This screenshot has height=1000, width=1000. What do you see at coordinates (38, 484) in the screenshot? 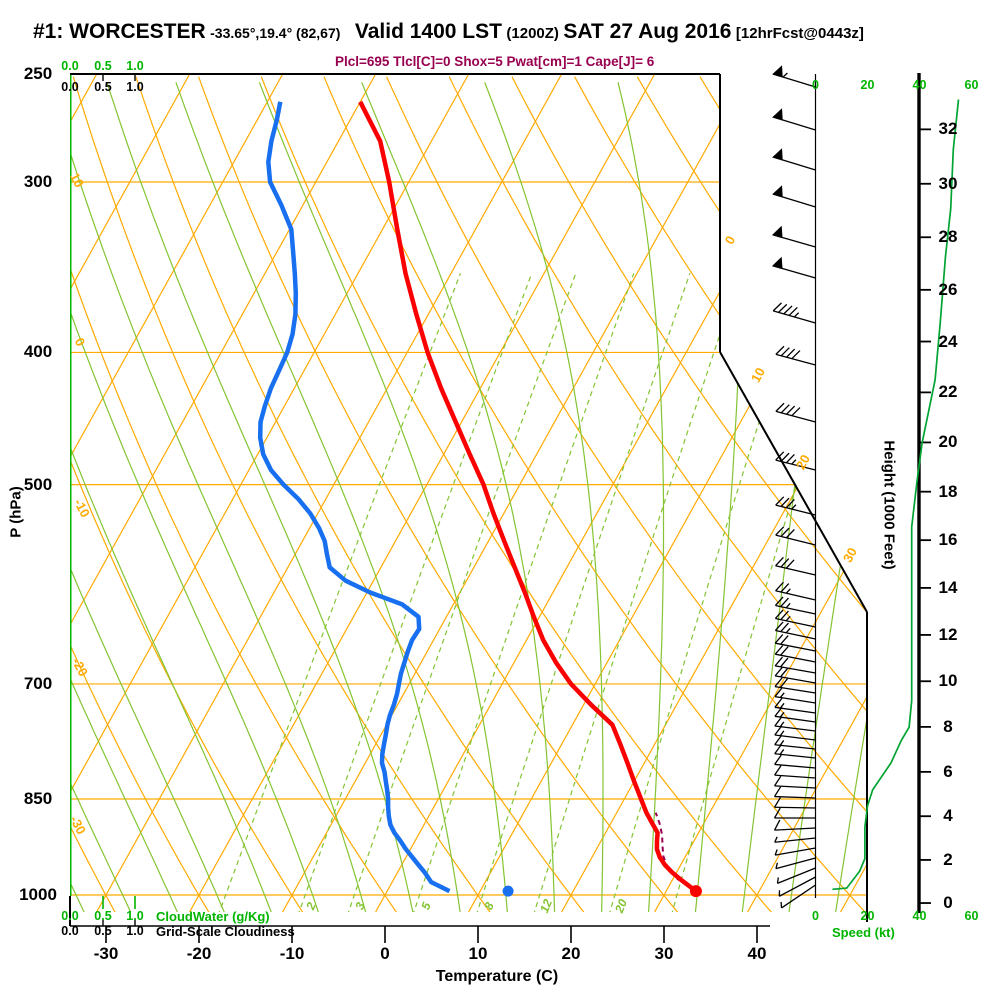
I see `pressure-tick-label: 500` at bounding box center [38, 484].